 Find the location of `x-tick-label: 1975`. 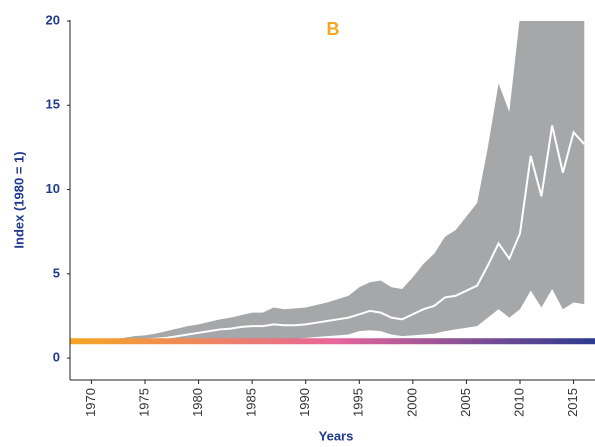

x-tick-label: 1975 is located at coordinates (143, 402).